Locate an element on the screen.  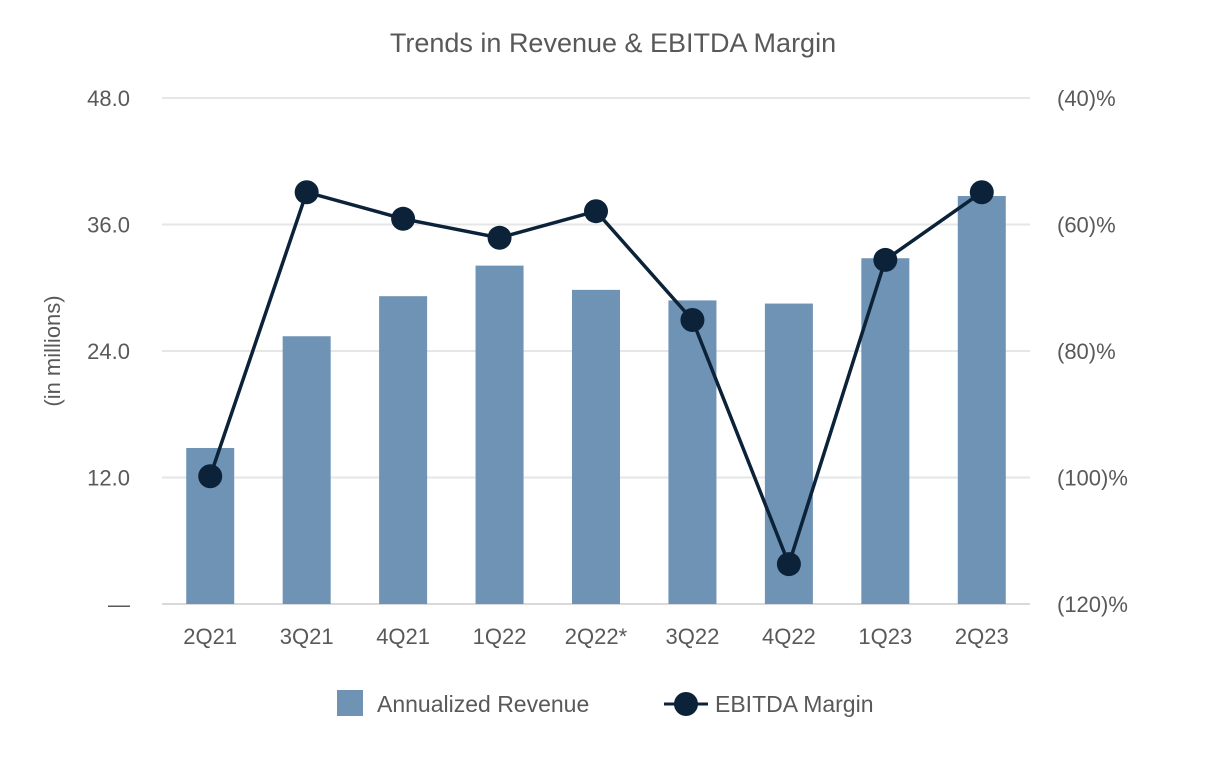
legend: Annualized Revenue EBITDA Margin is located at coordinates (605, 703).